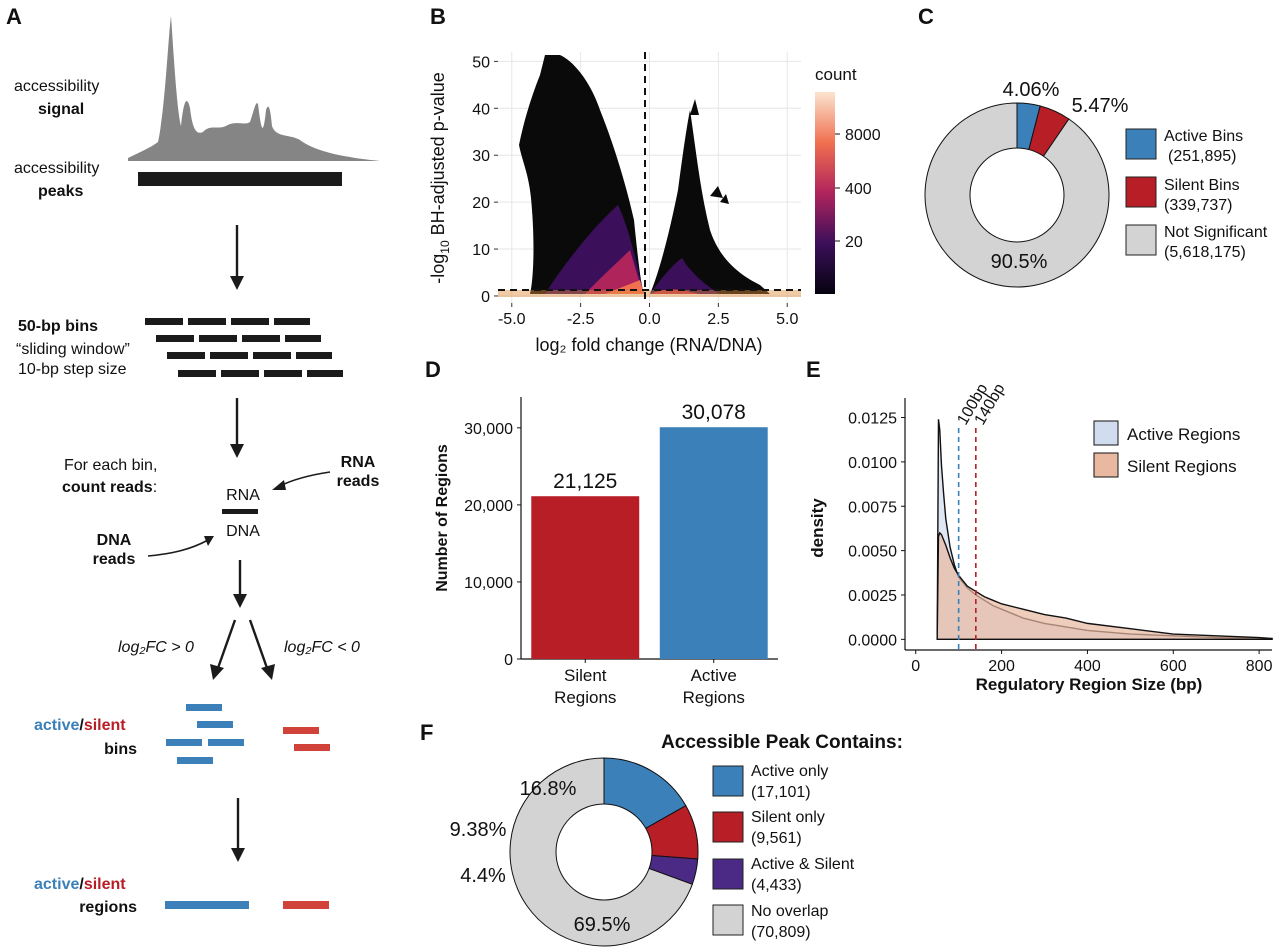 Image resolution: width=1280 pixels, height=948 pixels. What do you see at coordinates (585, 697) in the screenshot?
I see `bar-category-label: Regions` at bounding box center [585, 697].